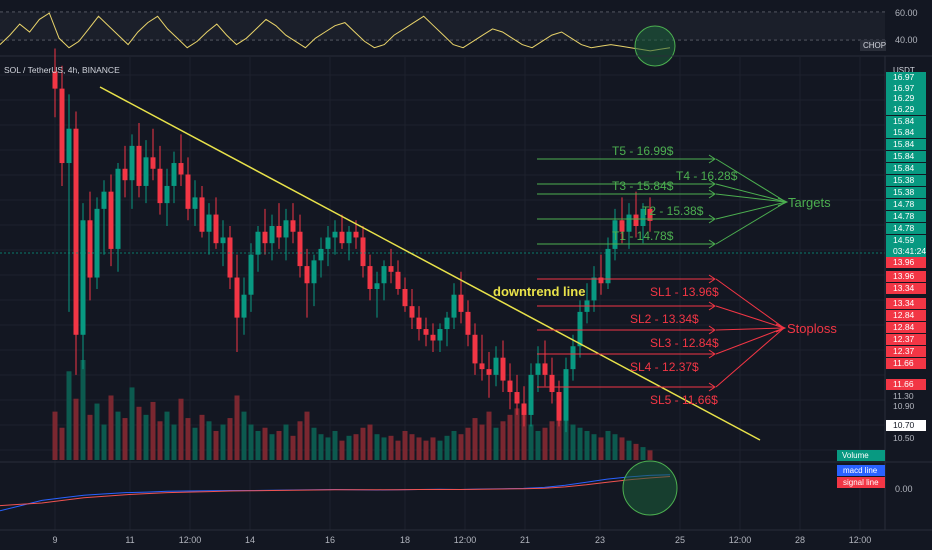 The height and width of the screenshot is (550, 932). What do you see at coordinates (904, 315) in the screenshot?
I see `price-axis-label: 12.84` at bounding box center [904, 315].